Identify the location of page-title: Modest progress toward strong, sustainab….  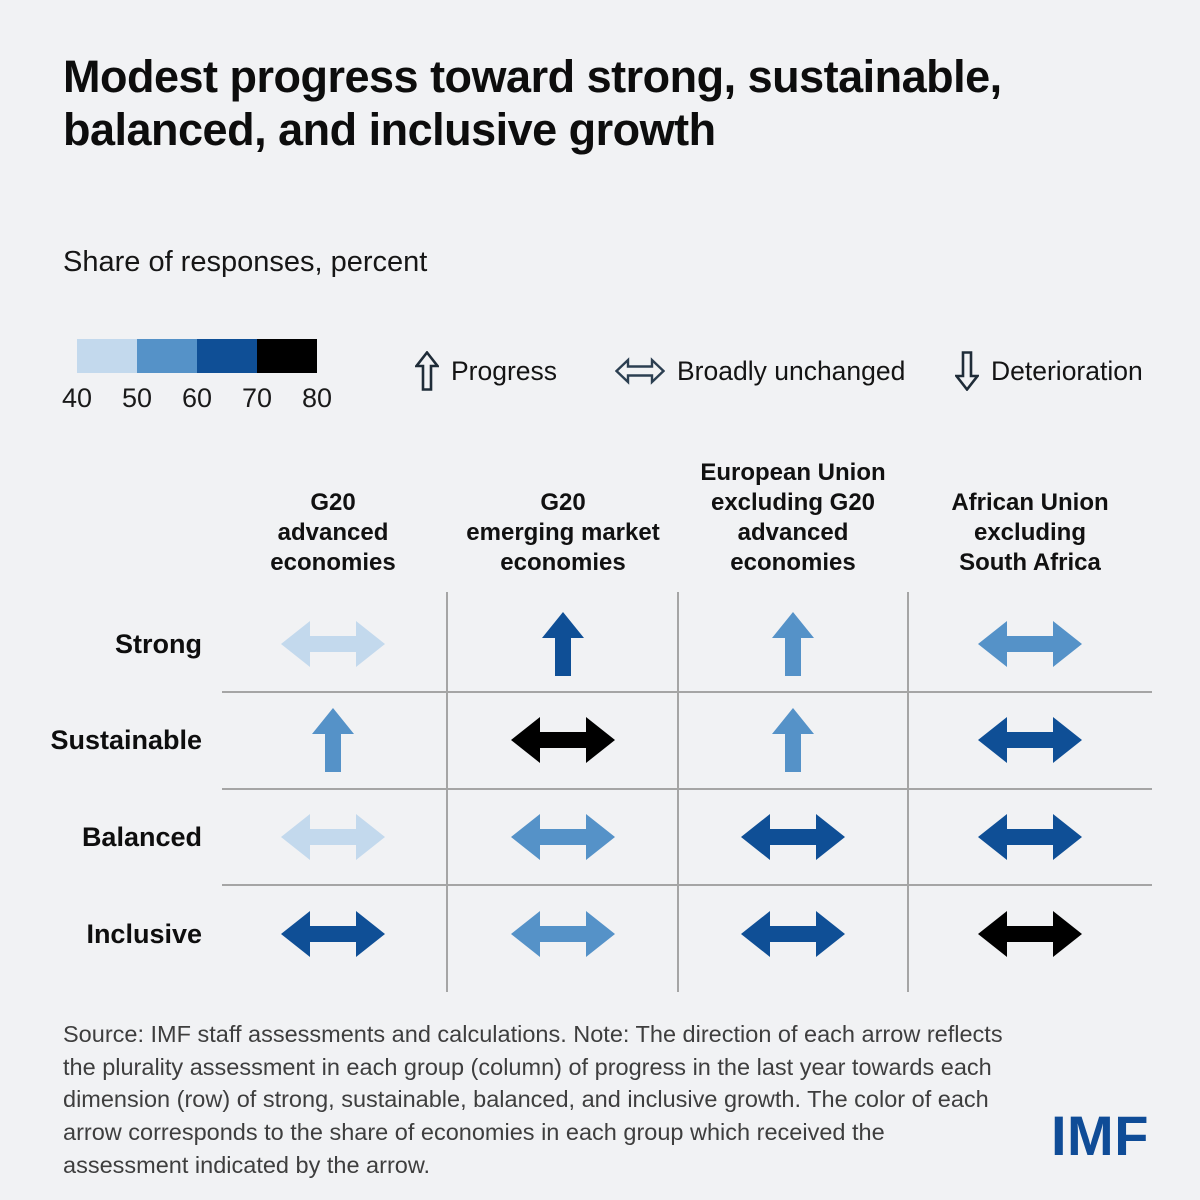
(532, 103).